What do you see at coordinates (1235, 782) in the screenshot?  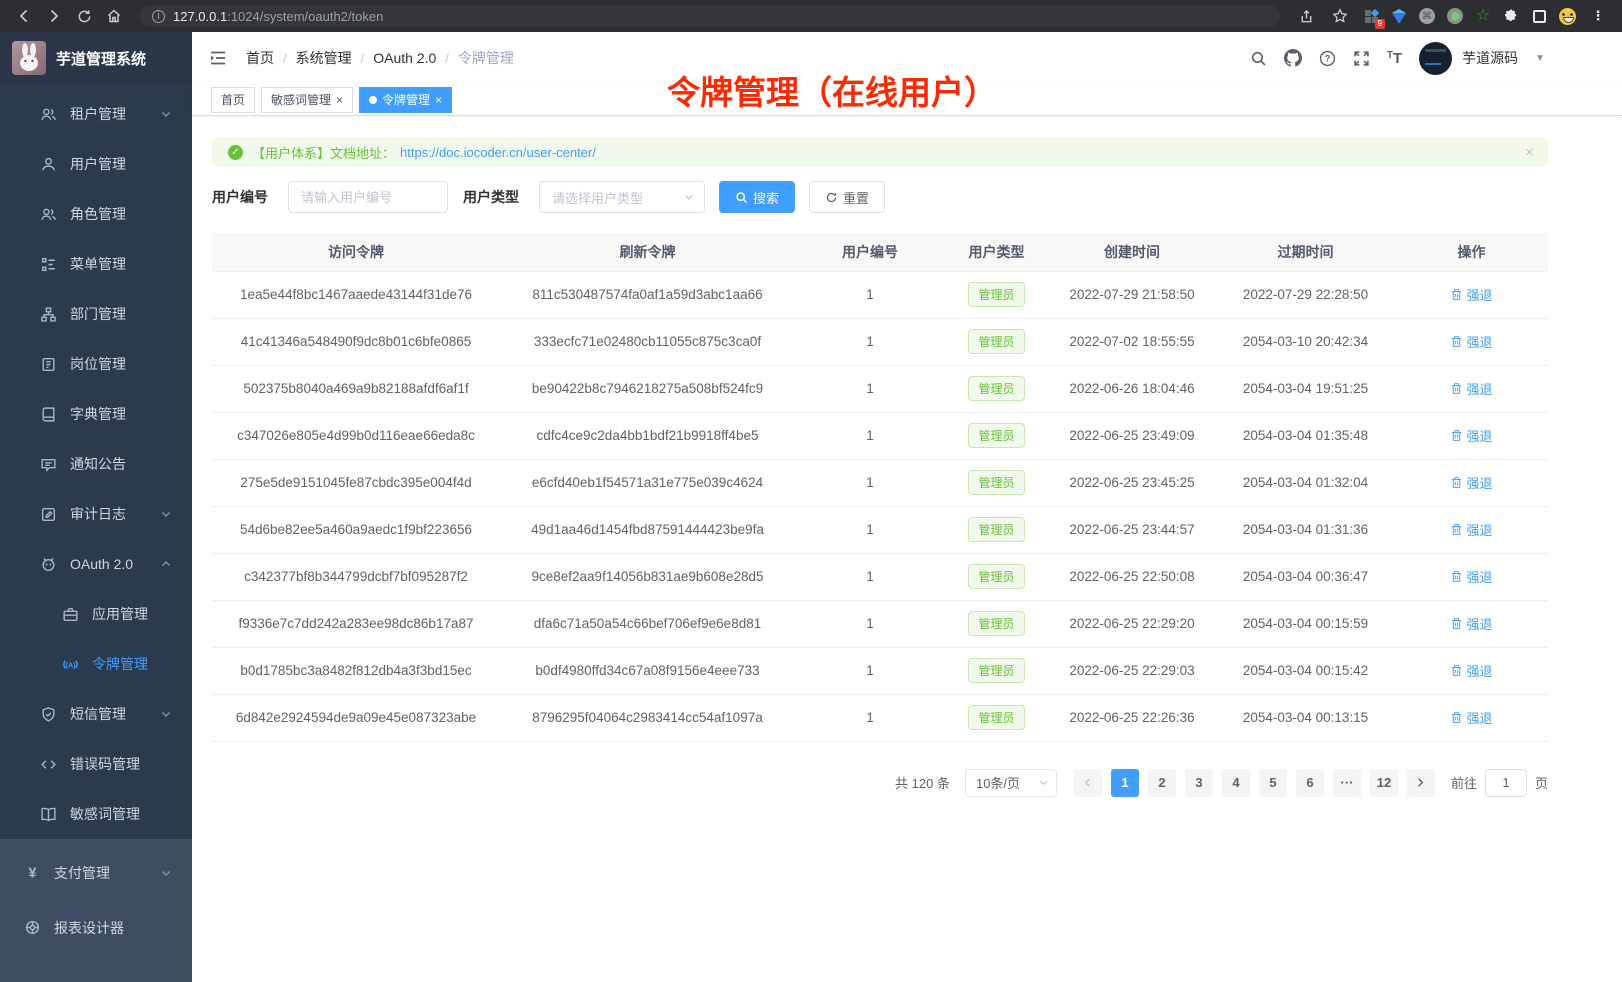 I see `page-button-4: 4` at bounding box center [1235, 782].